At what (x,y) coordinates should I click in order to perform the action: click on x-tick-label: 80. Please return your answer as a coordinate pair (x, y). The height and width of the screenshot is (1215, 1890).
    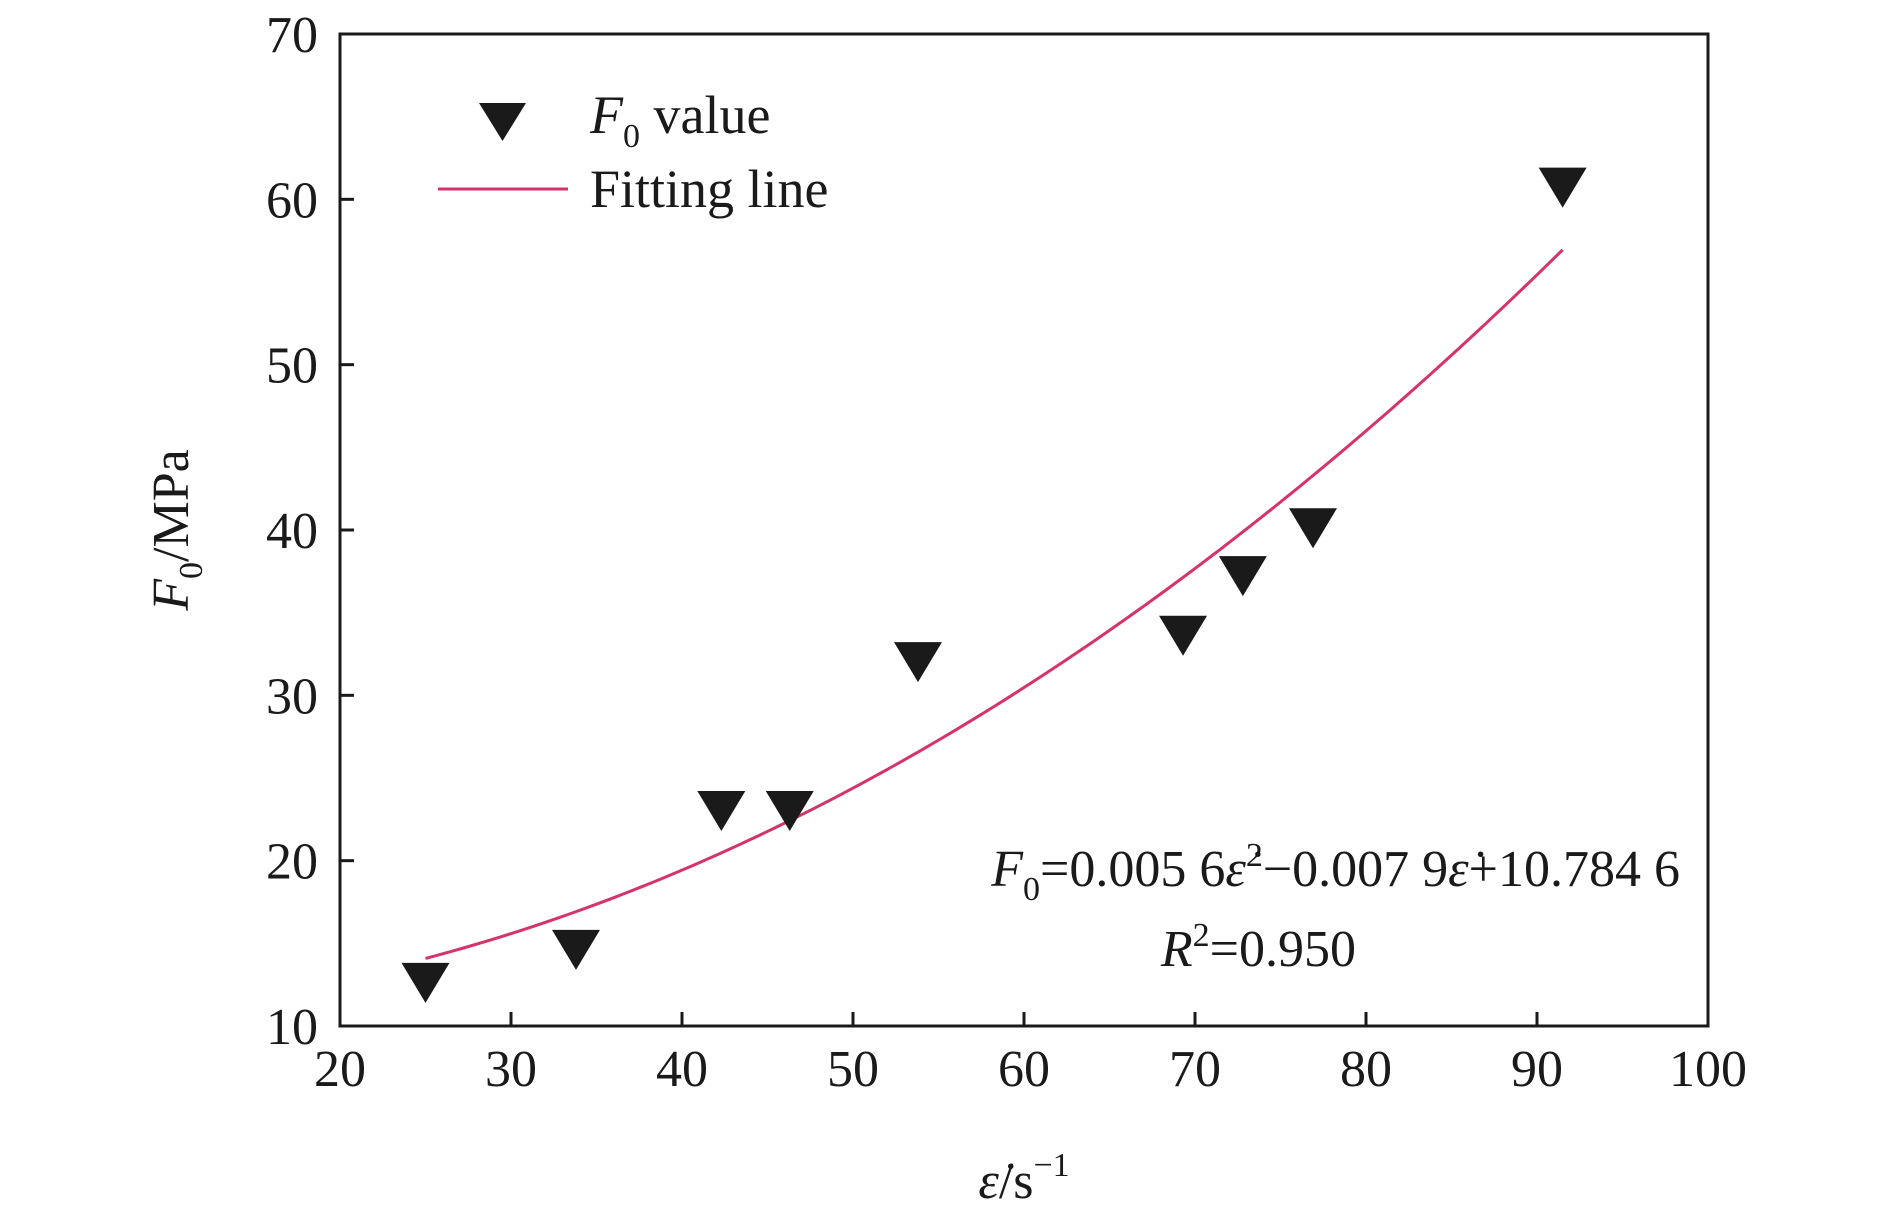
    Looking at the image, I should click on (1366, 1069).